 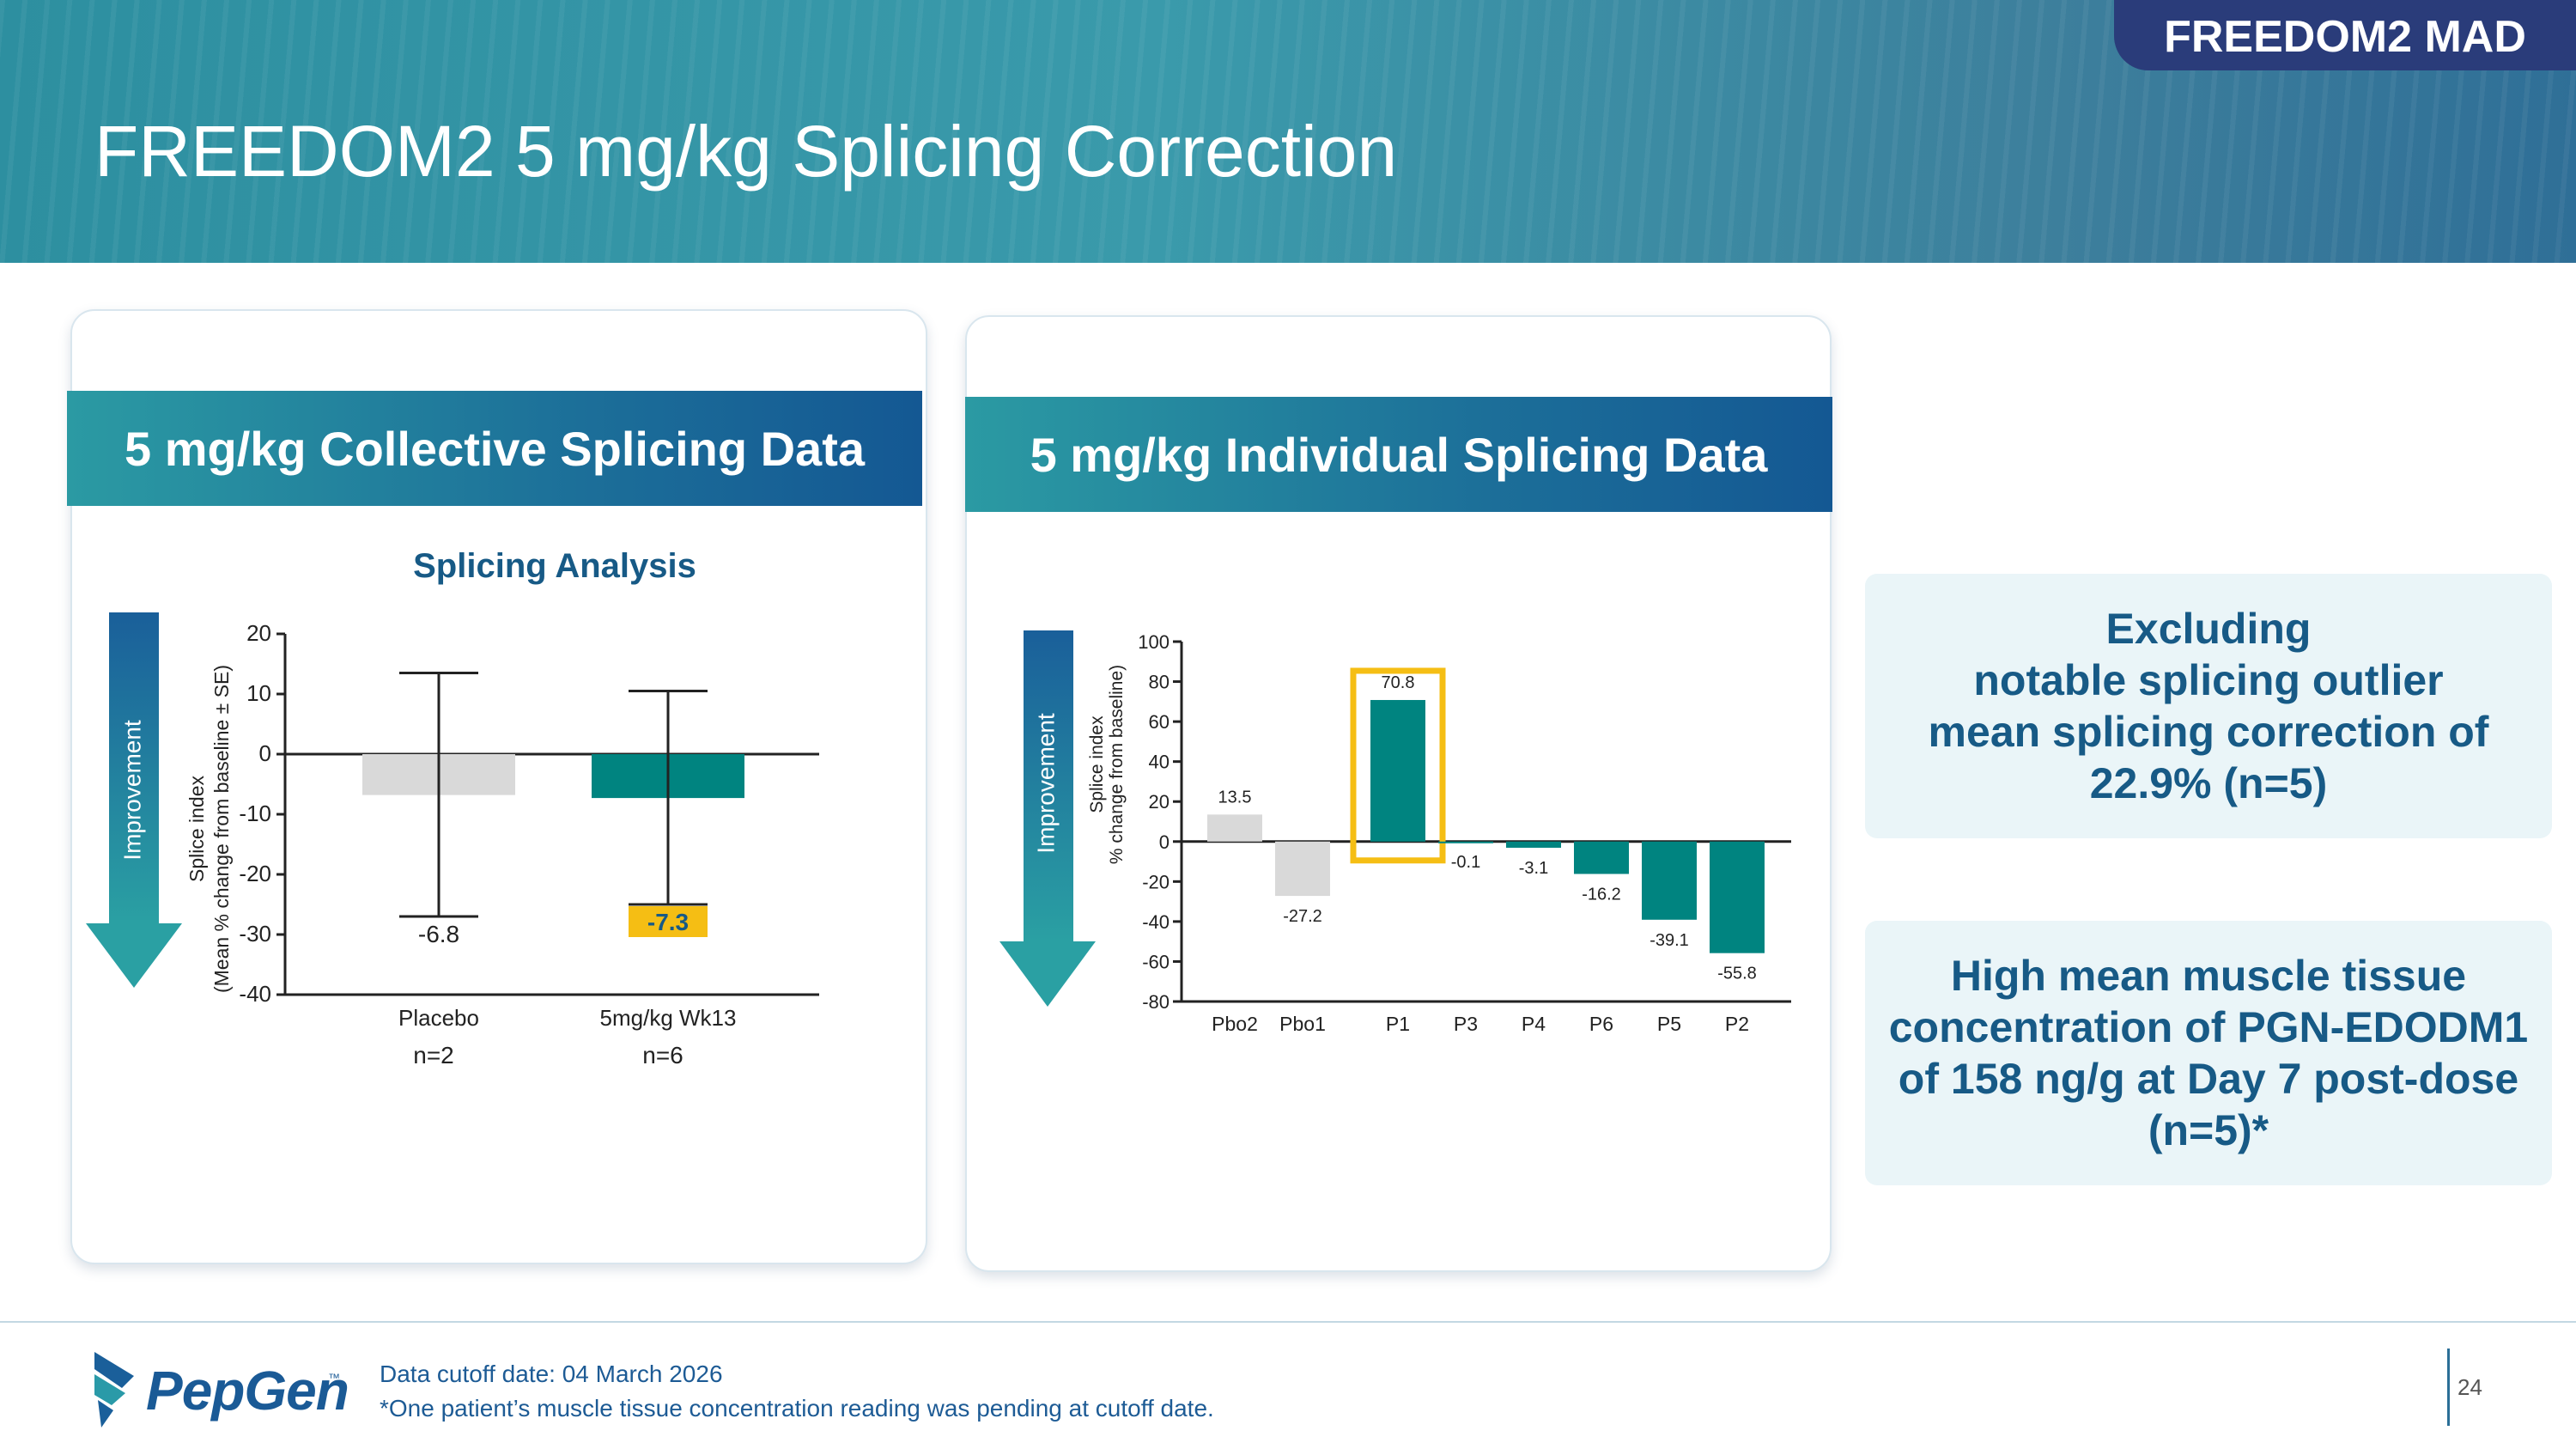 What do you see at coordinates (2345, 35) in the screenshot?
I see `section-tag: FREEDOM2 MAD` at bounding box center [2345, 35].